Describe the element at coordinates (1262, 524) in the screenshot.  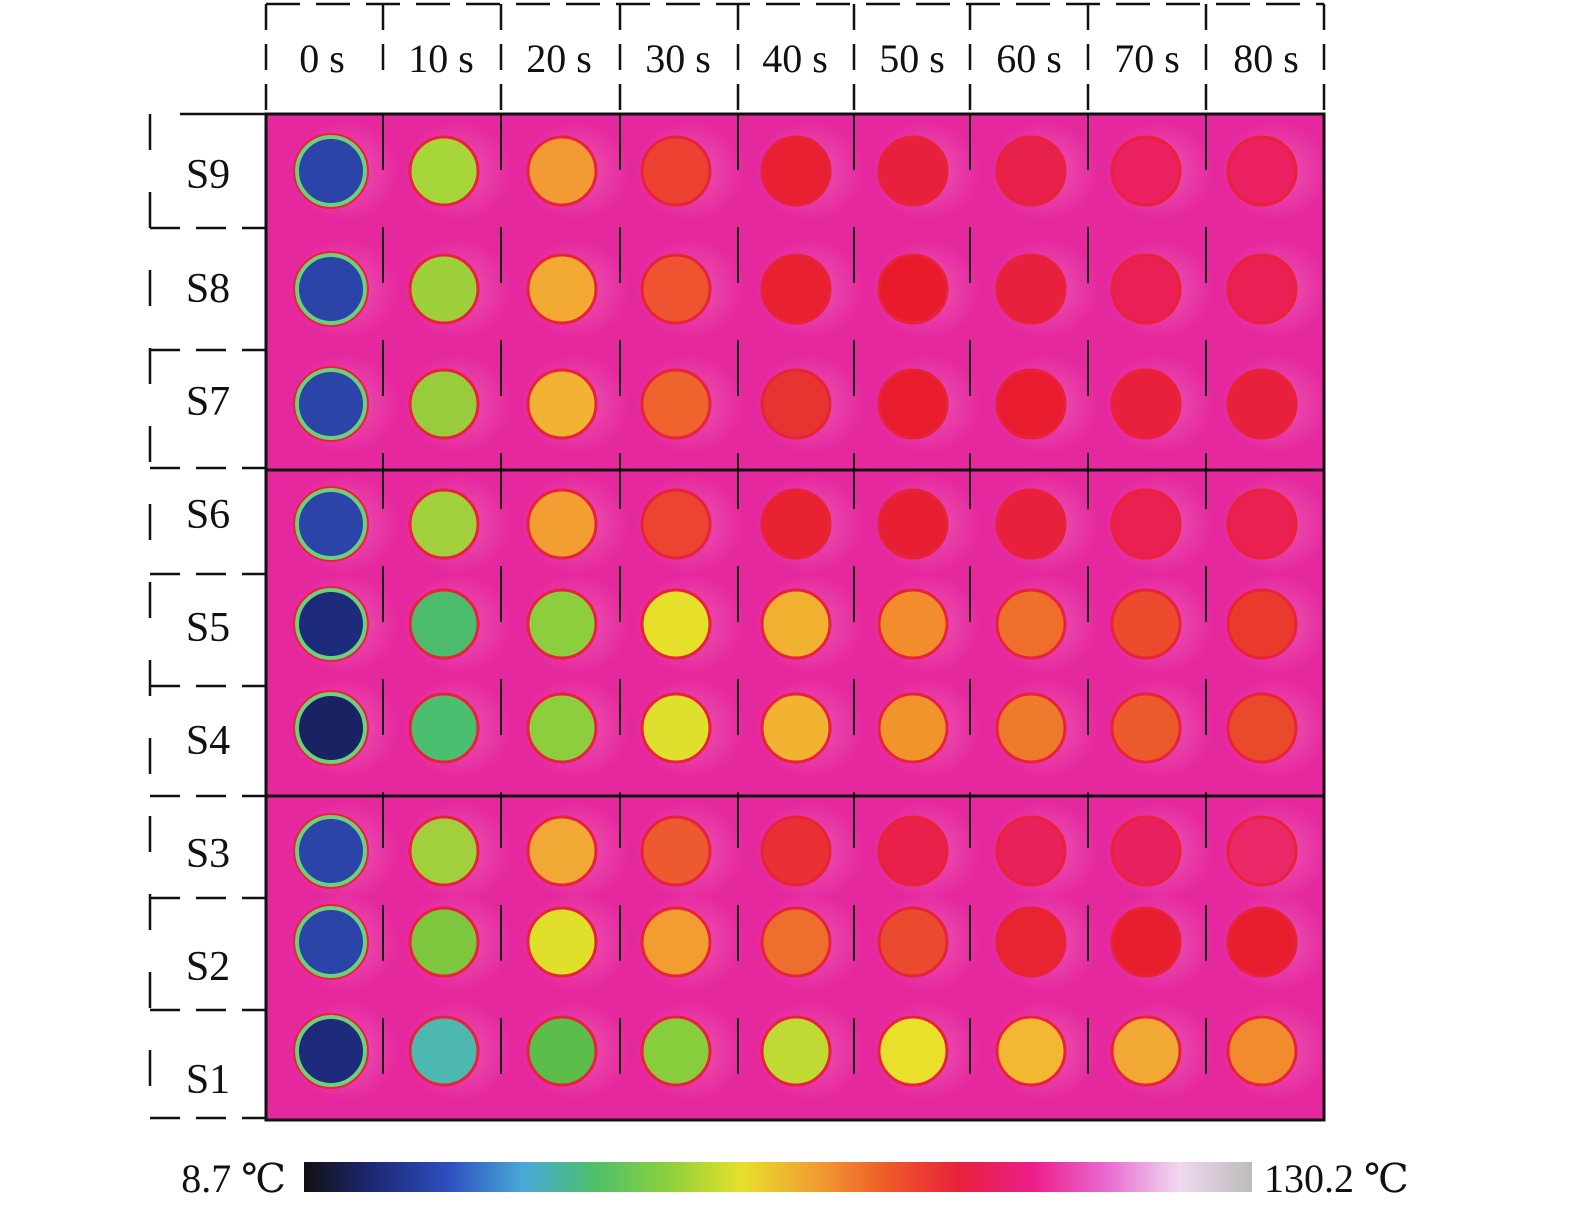
I see `sample-spot-s6-t8` at that location.